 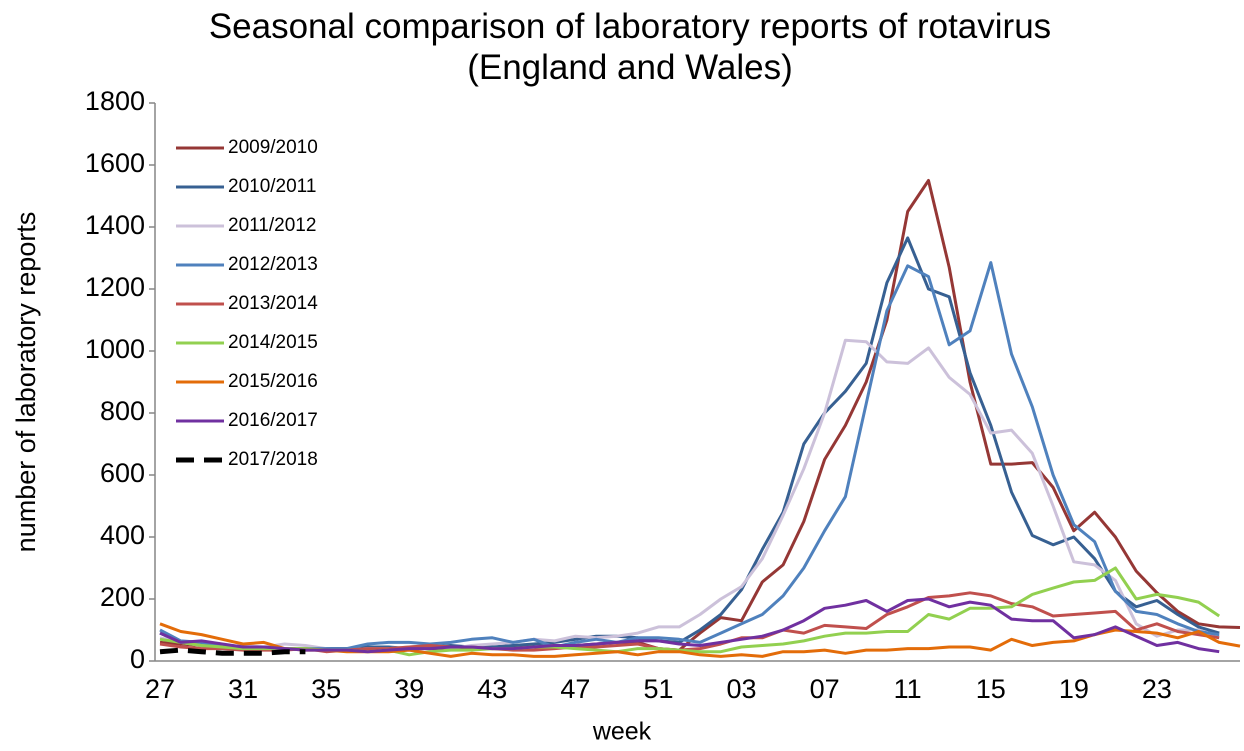 I want to click on y-tick-label: 800, so click(x=122, y=411).